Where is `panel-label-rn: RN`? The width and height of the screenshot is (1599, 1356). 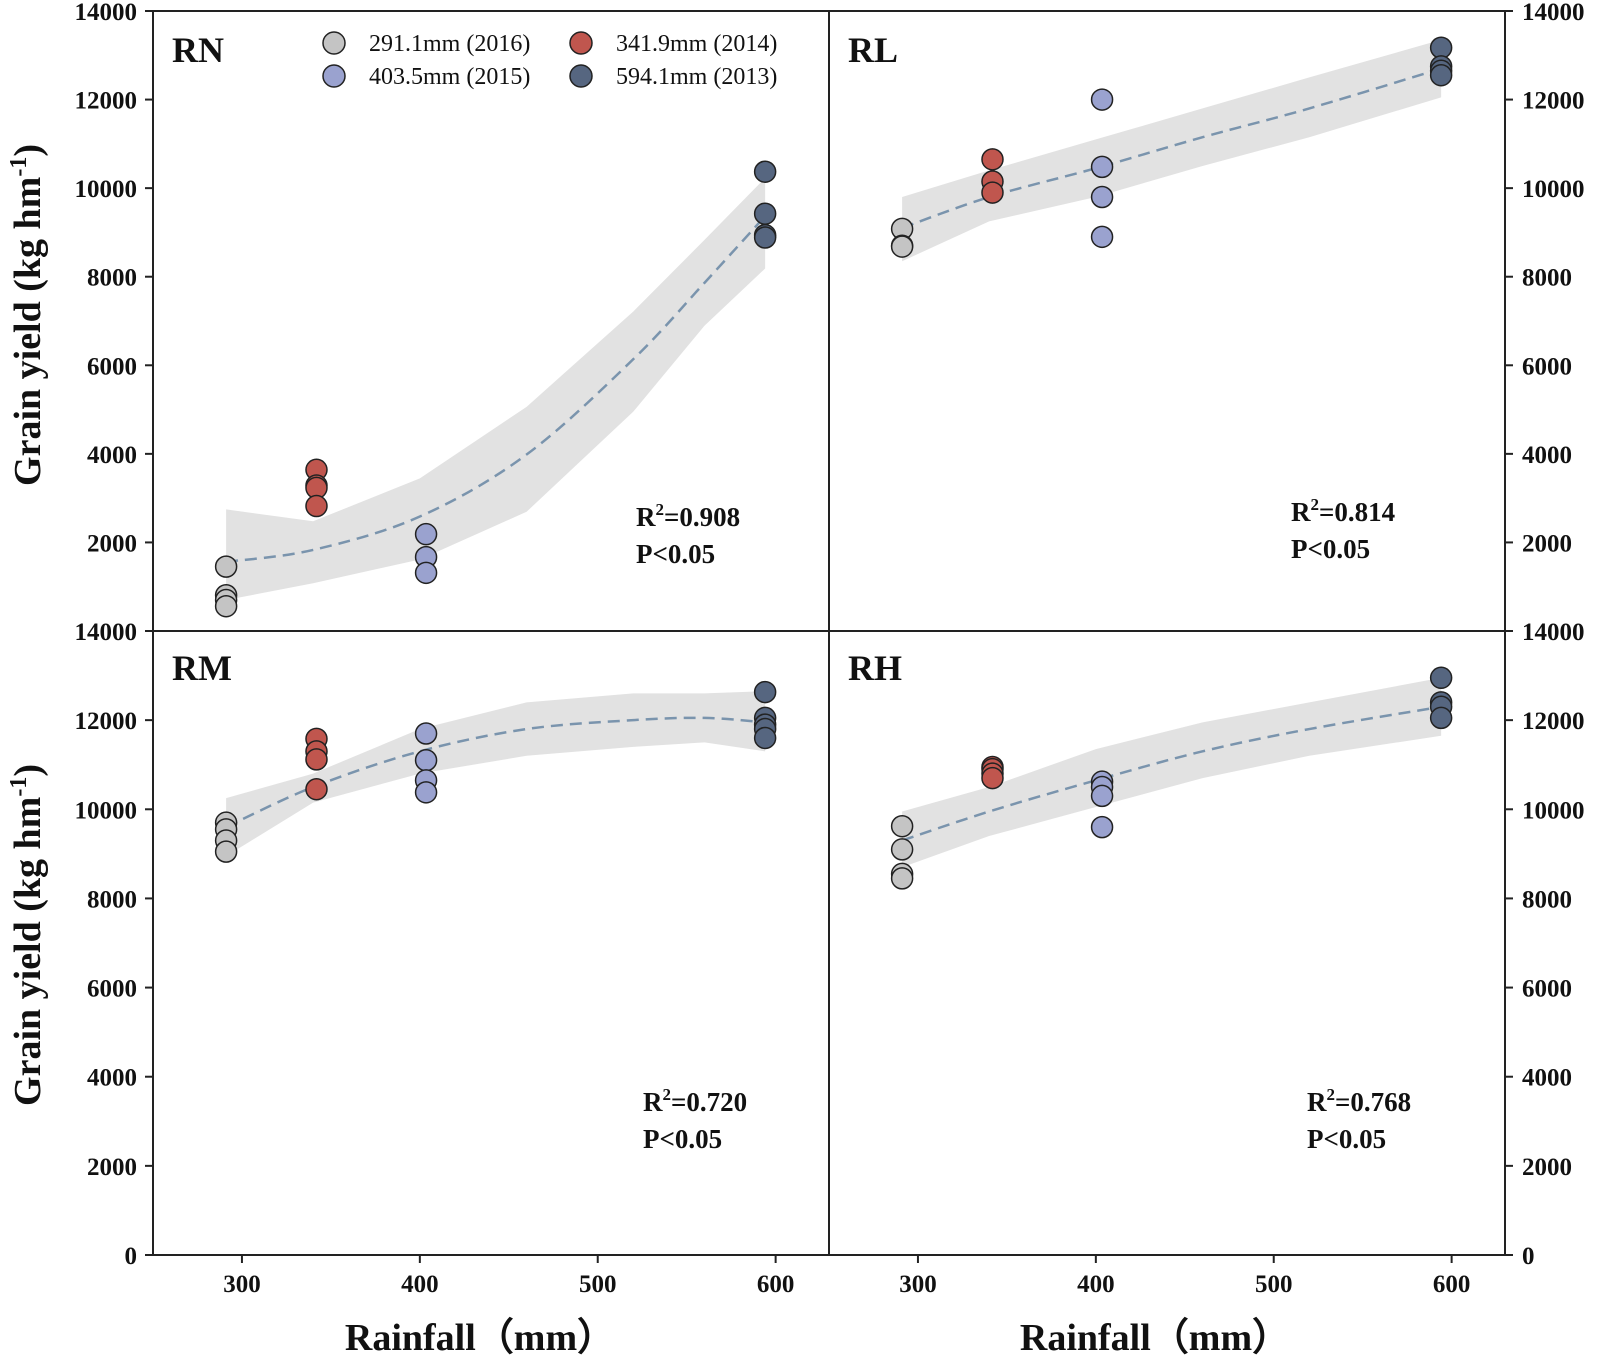 panel-label-rn: RN is located at coordinates (198, 50).